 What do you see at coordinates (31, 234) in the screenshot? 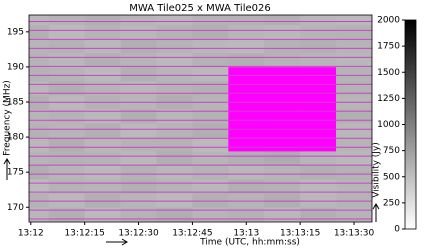
I see `x-tick-label: 13:12` at bounding box center [31, 234].